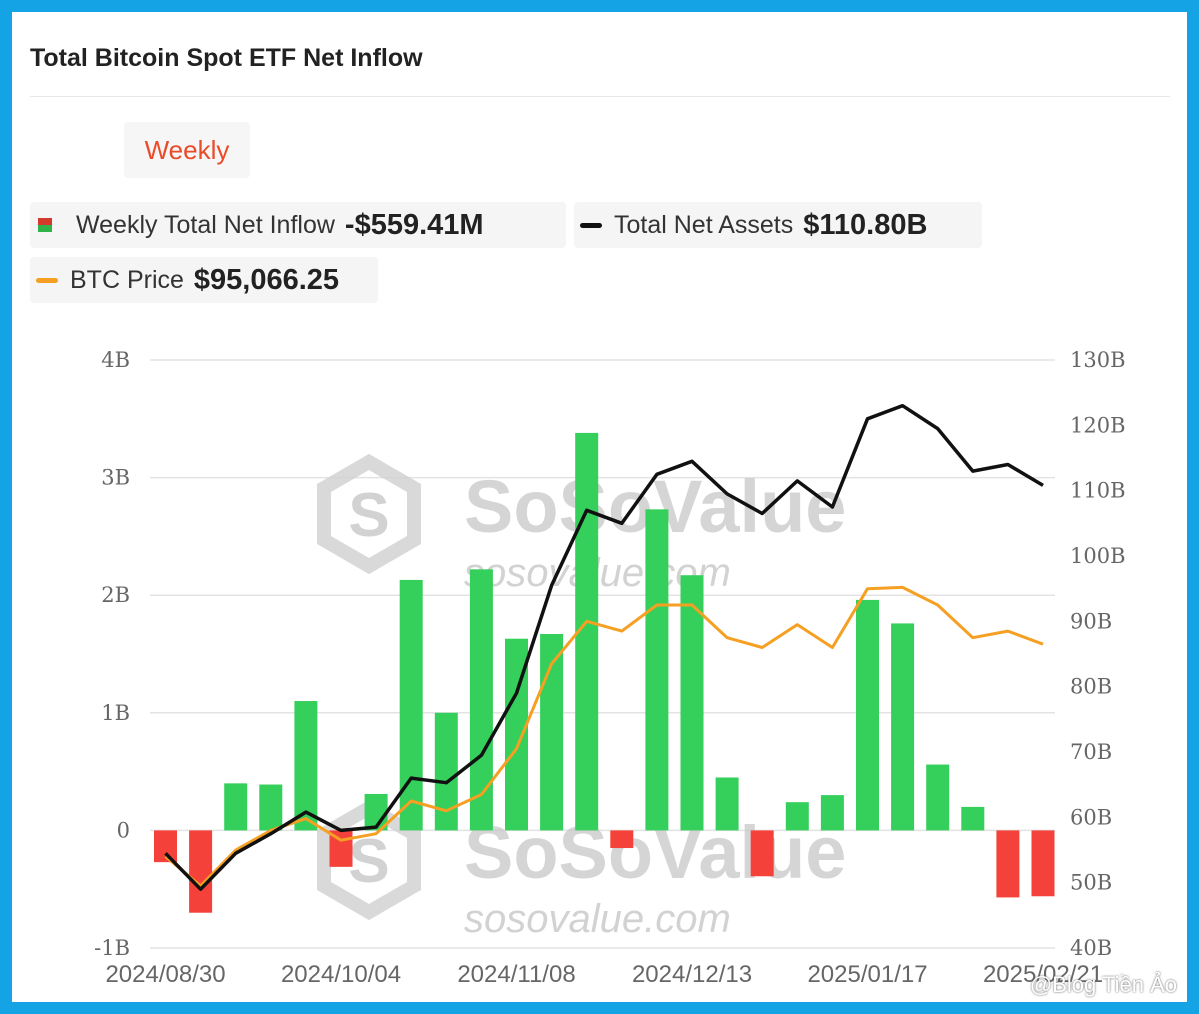 Image resolution: width=1199 pixels, height=1014 pixels. What do you see at coordinates (266, 279) in the screenshot?
I see `legend-price-value: $95,066.25` at bounding box center [266, 279].